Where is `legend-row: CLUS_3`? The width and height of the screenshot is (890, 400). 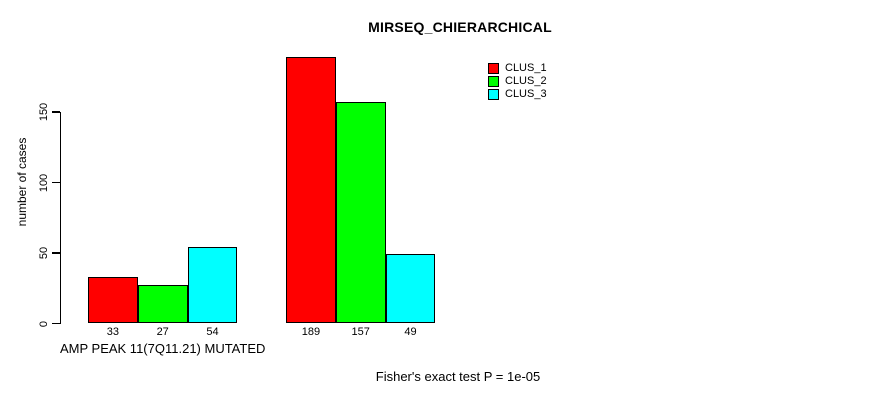
legend-row: CLUS_3 is located at coordinates (517, 94).